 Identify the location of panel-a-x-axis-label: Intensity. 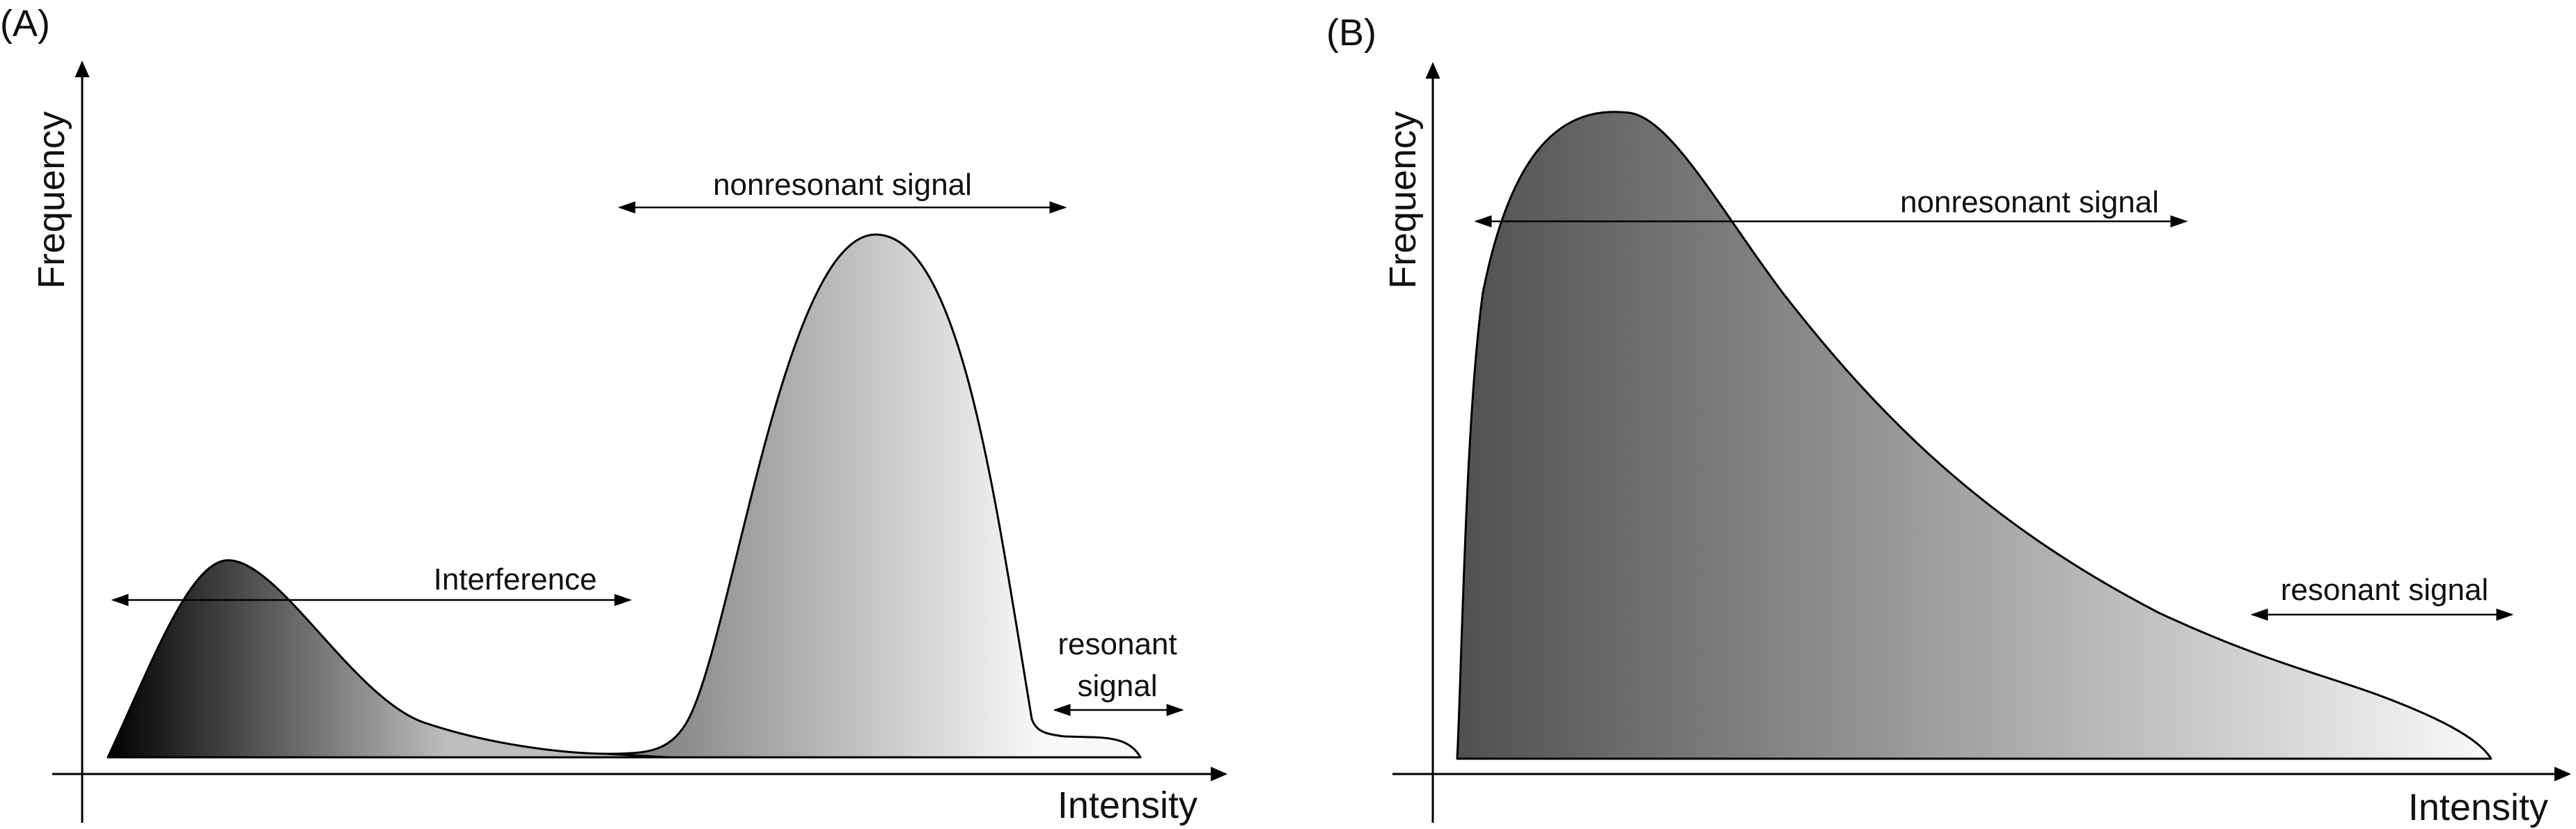
(1127, 805).